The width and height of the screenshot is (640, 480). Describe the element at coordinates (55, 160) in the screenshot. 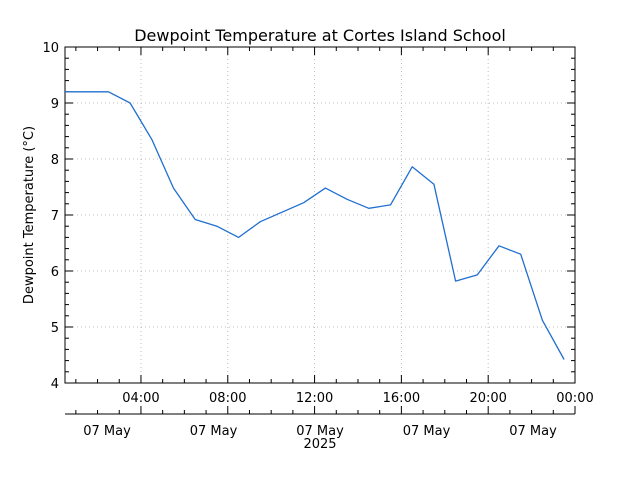

I see `y-tick-label: 8` at that location.